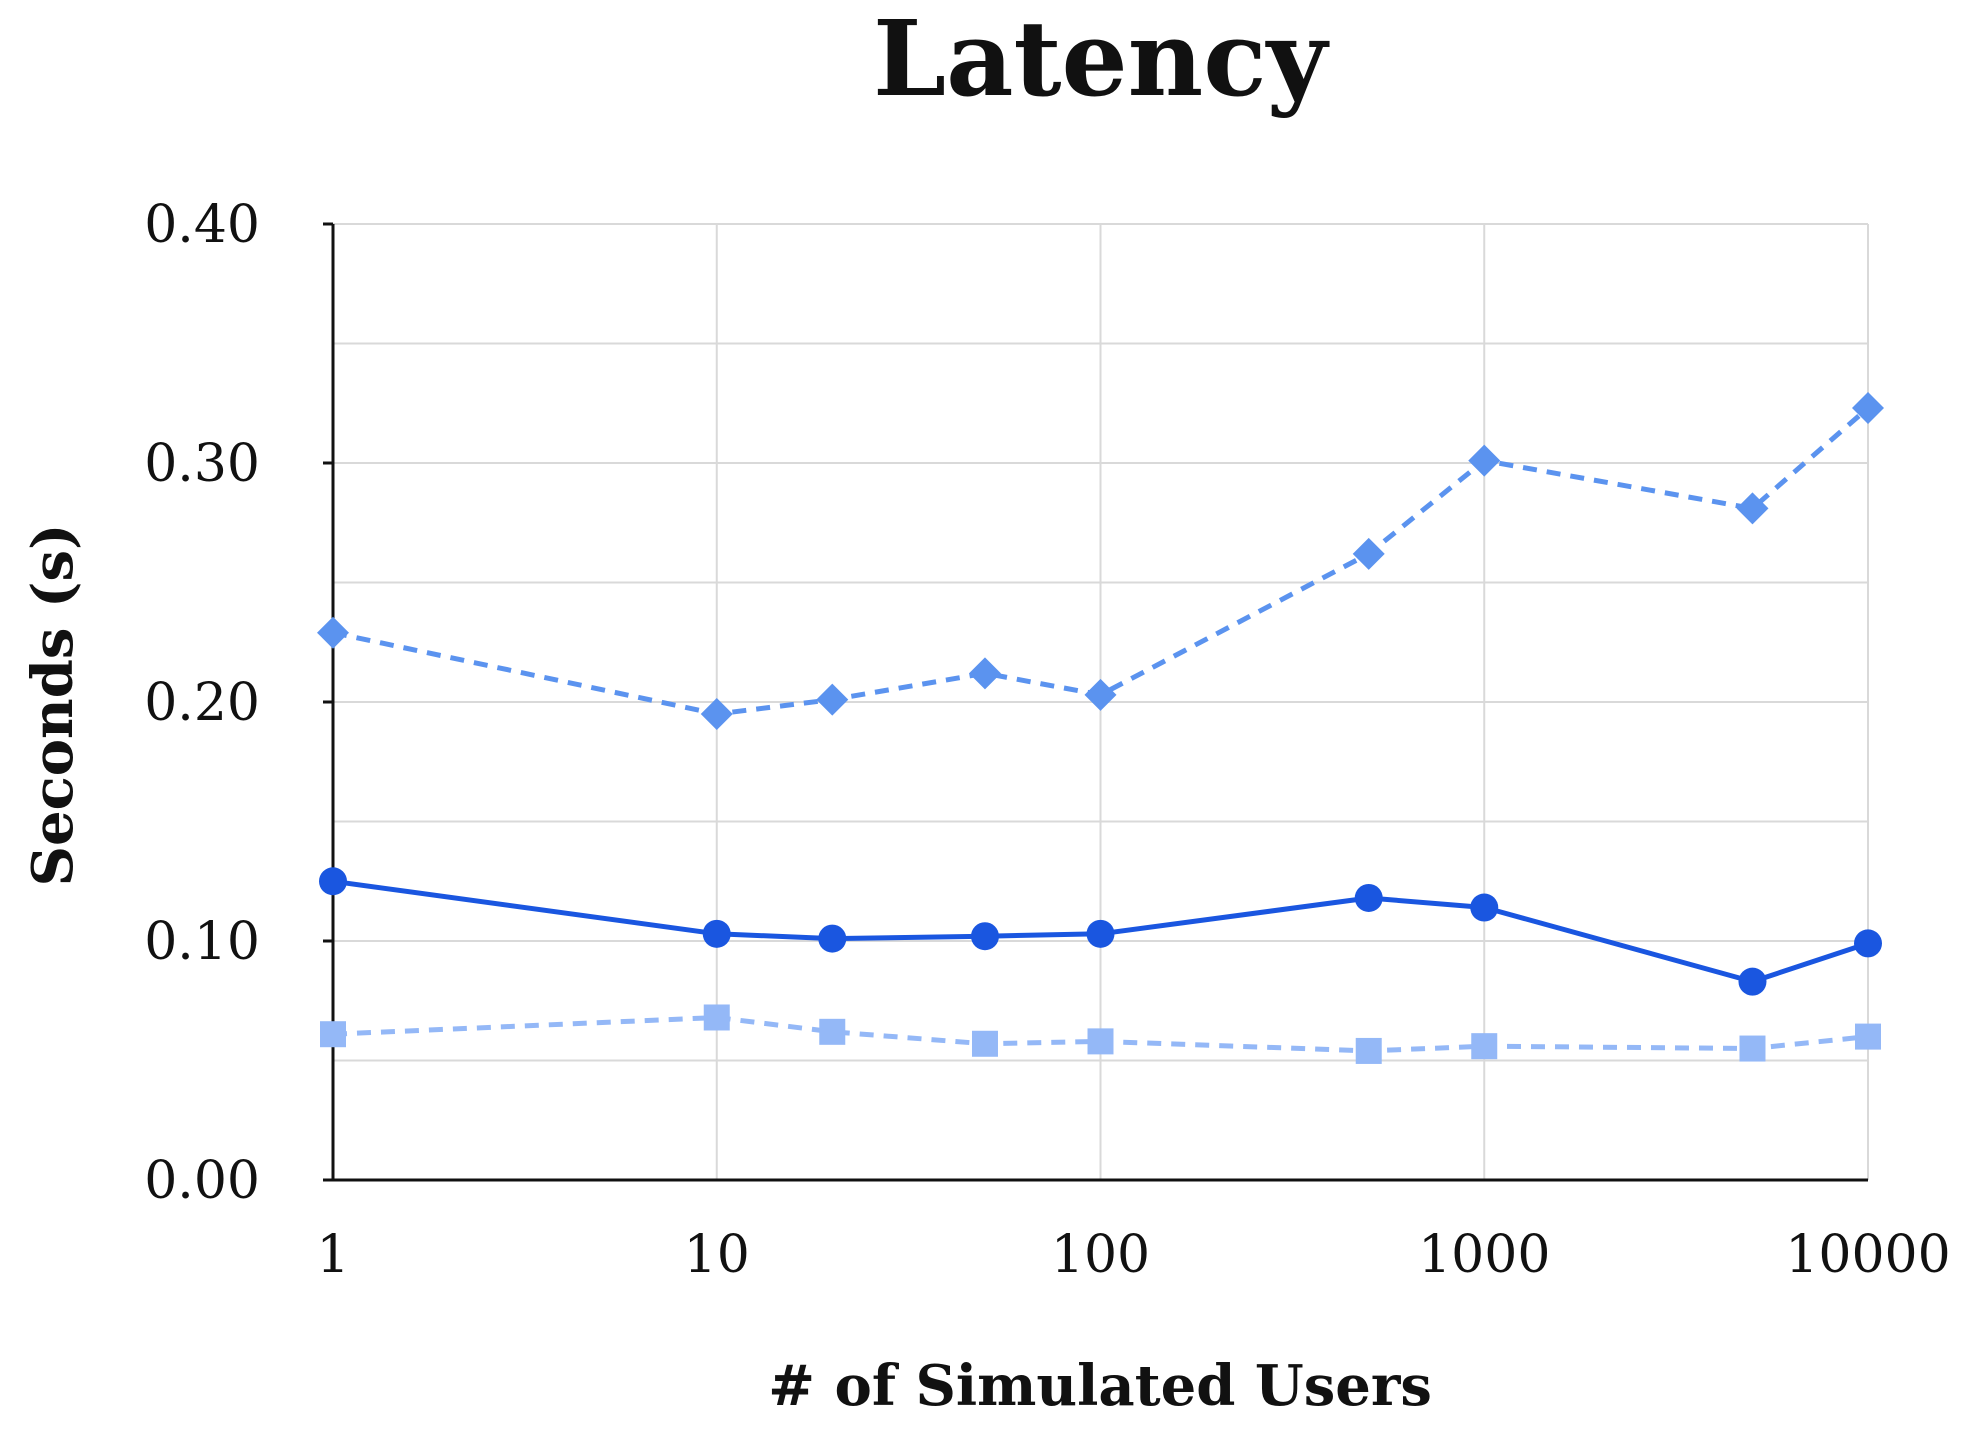  Describe the element at coordinates (1100, 1386) in the screenshot. I see `x-axis-title: # of Simulated Users` at that location.